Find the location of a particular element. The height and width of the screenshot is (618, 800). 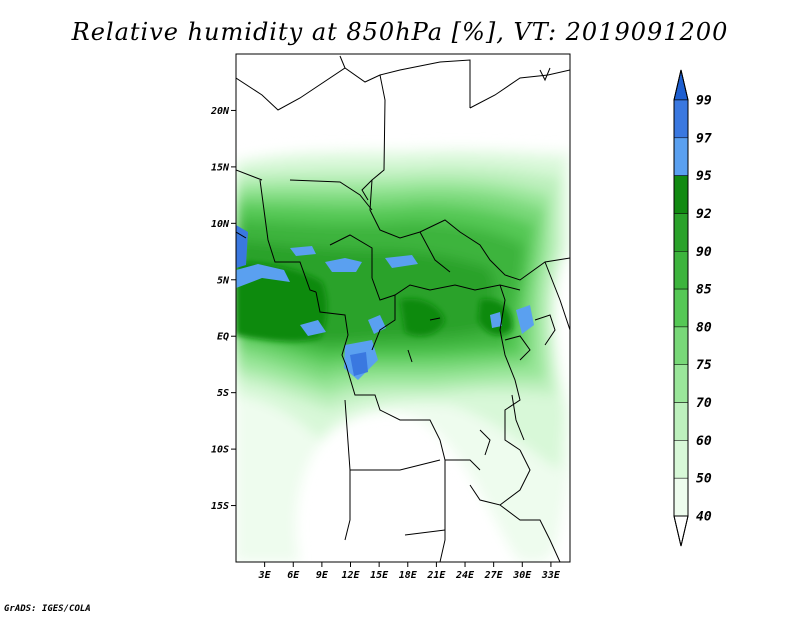

lon-tick-label: 6E is located at coordinates (293, 575).